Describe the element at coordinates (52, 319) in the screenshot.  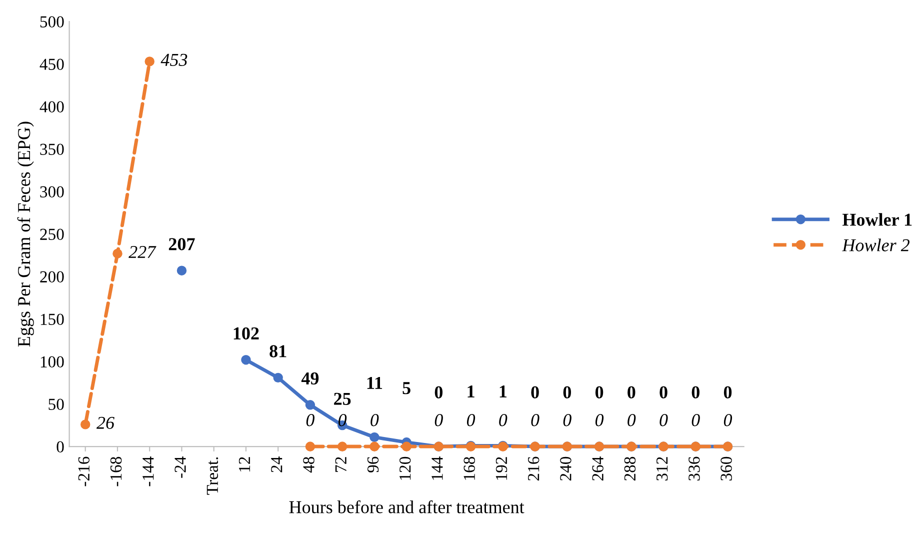
I see `y-tick-label: 150` at that location.